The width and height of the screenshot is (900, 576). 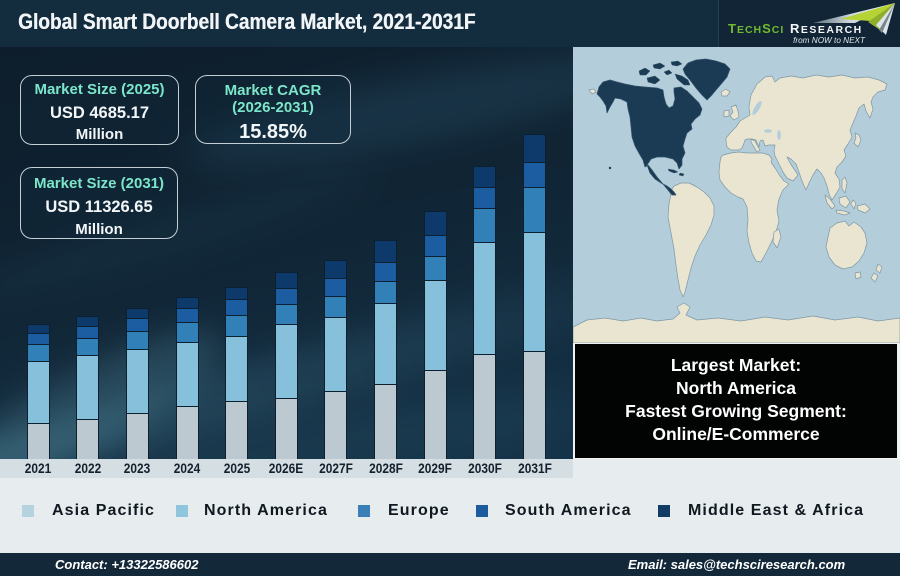 What do you see at coordinates (756, 28) in the screenshot?
I see `svg-text: TECHSCI` at bounding box center [756, 28].